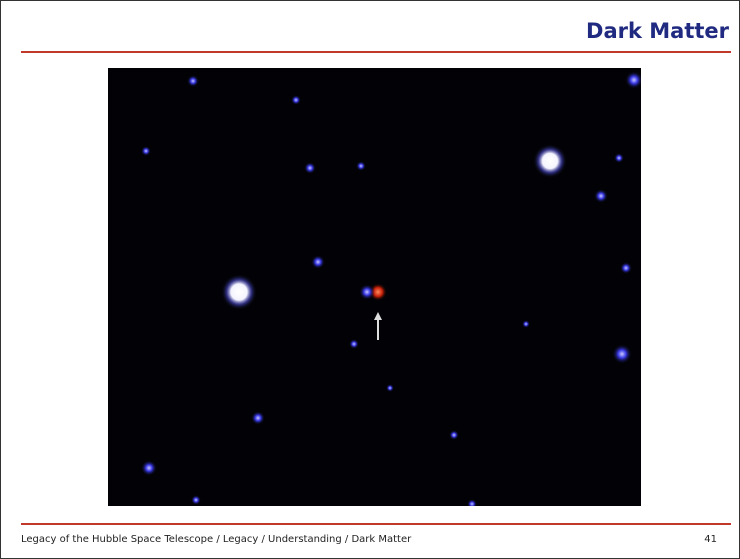  What do you see at coordinates (376, 52) in the screenshot?
I see `title-rule` at bounding box center [376, 52].